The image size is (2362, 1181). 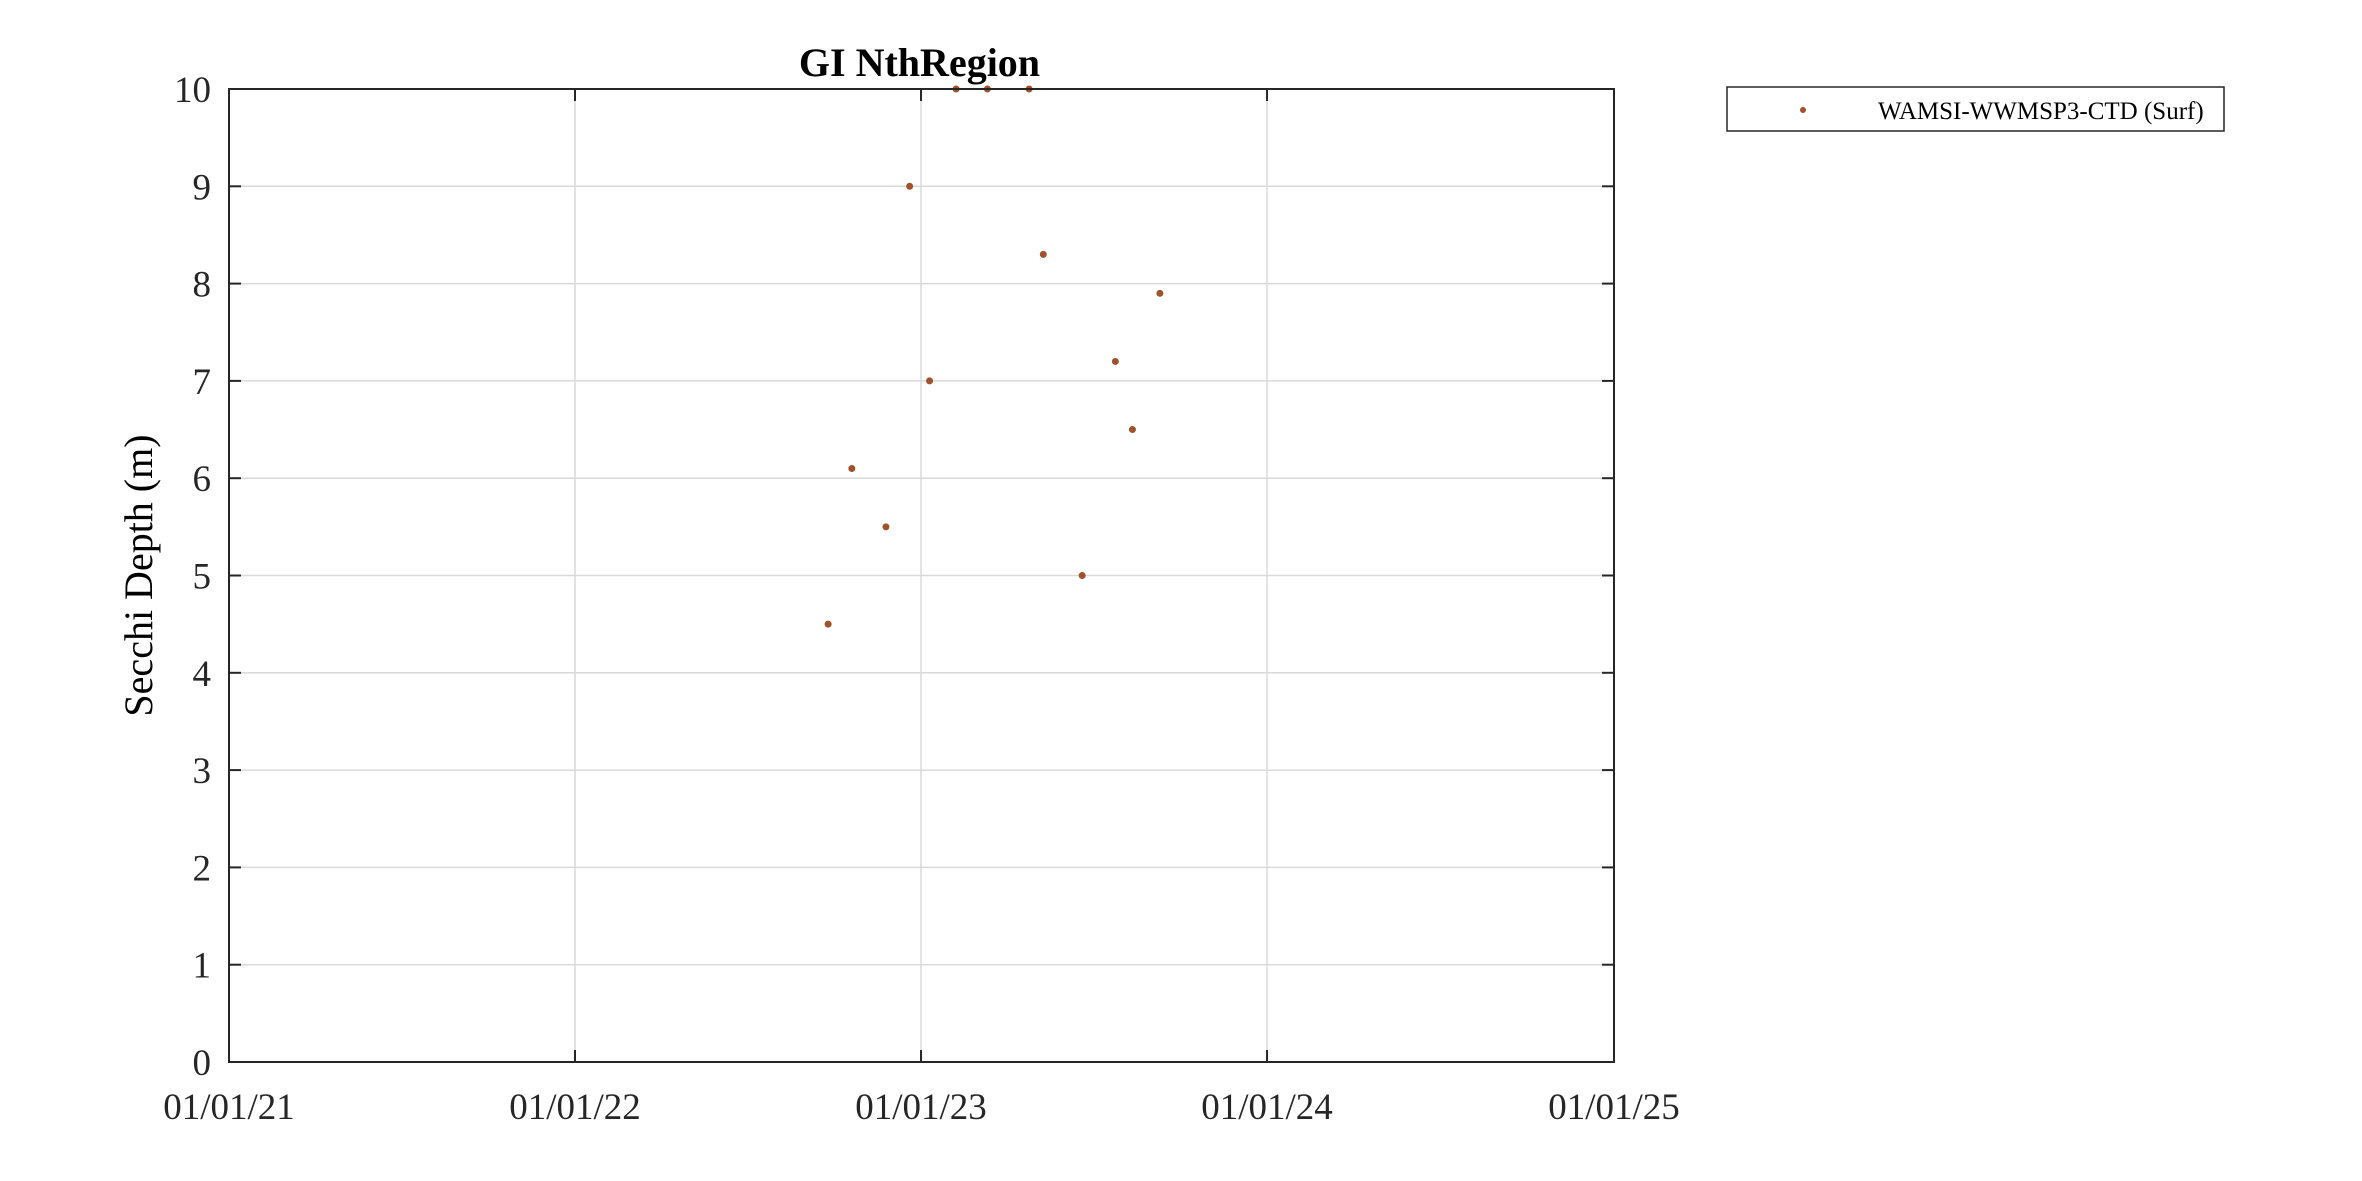 What do you see at coordinates (202, 966) in the screenshot?
I see `y-tick-label: 1` at bounding box center [202, 966].